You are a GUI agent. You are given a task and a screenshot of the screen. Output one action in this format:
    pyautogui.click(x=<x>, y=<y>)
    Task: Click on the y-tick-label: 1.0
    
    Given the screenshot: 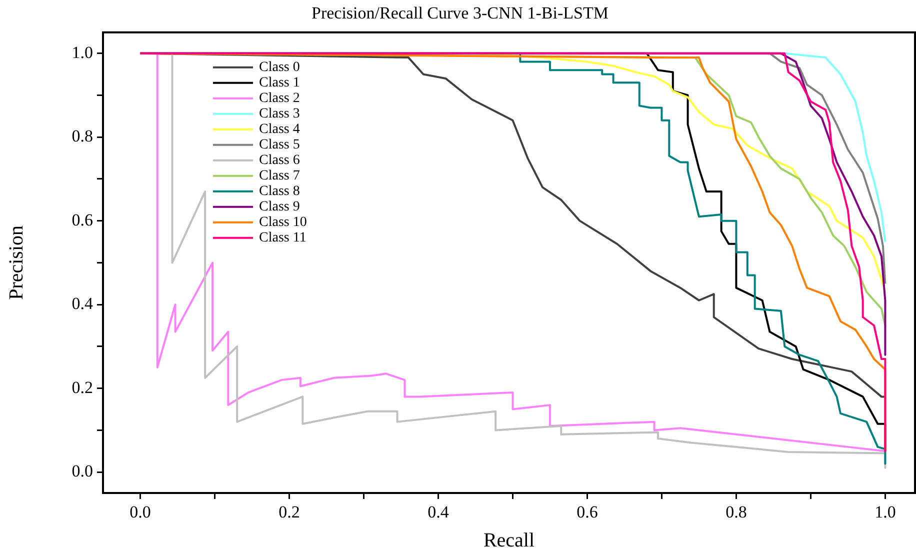 What is the action you would take?
    pyautogui.click(x=82, y=52)
    